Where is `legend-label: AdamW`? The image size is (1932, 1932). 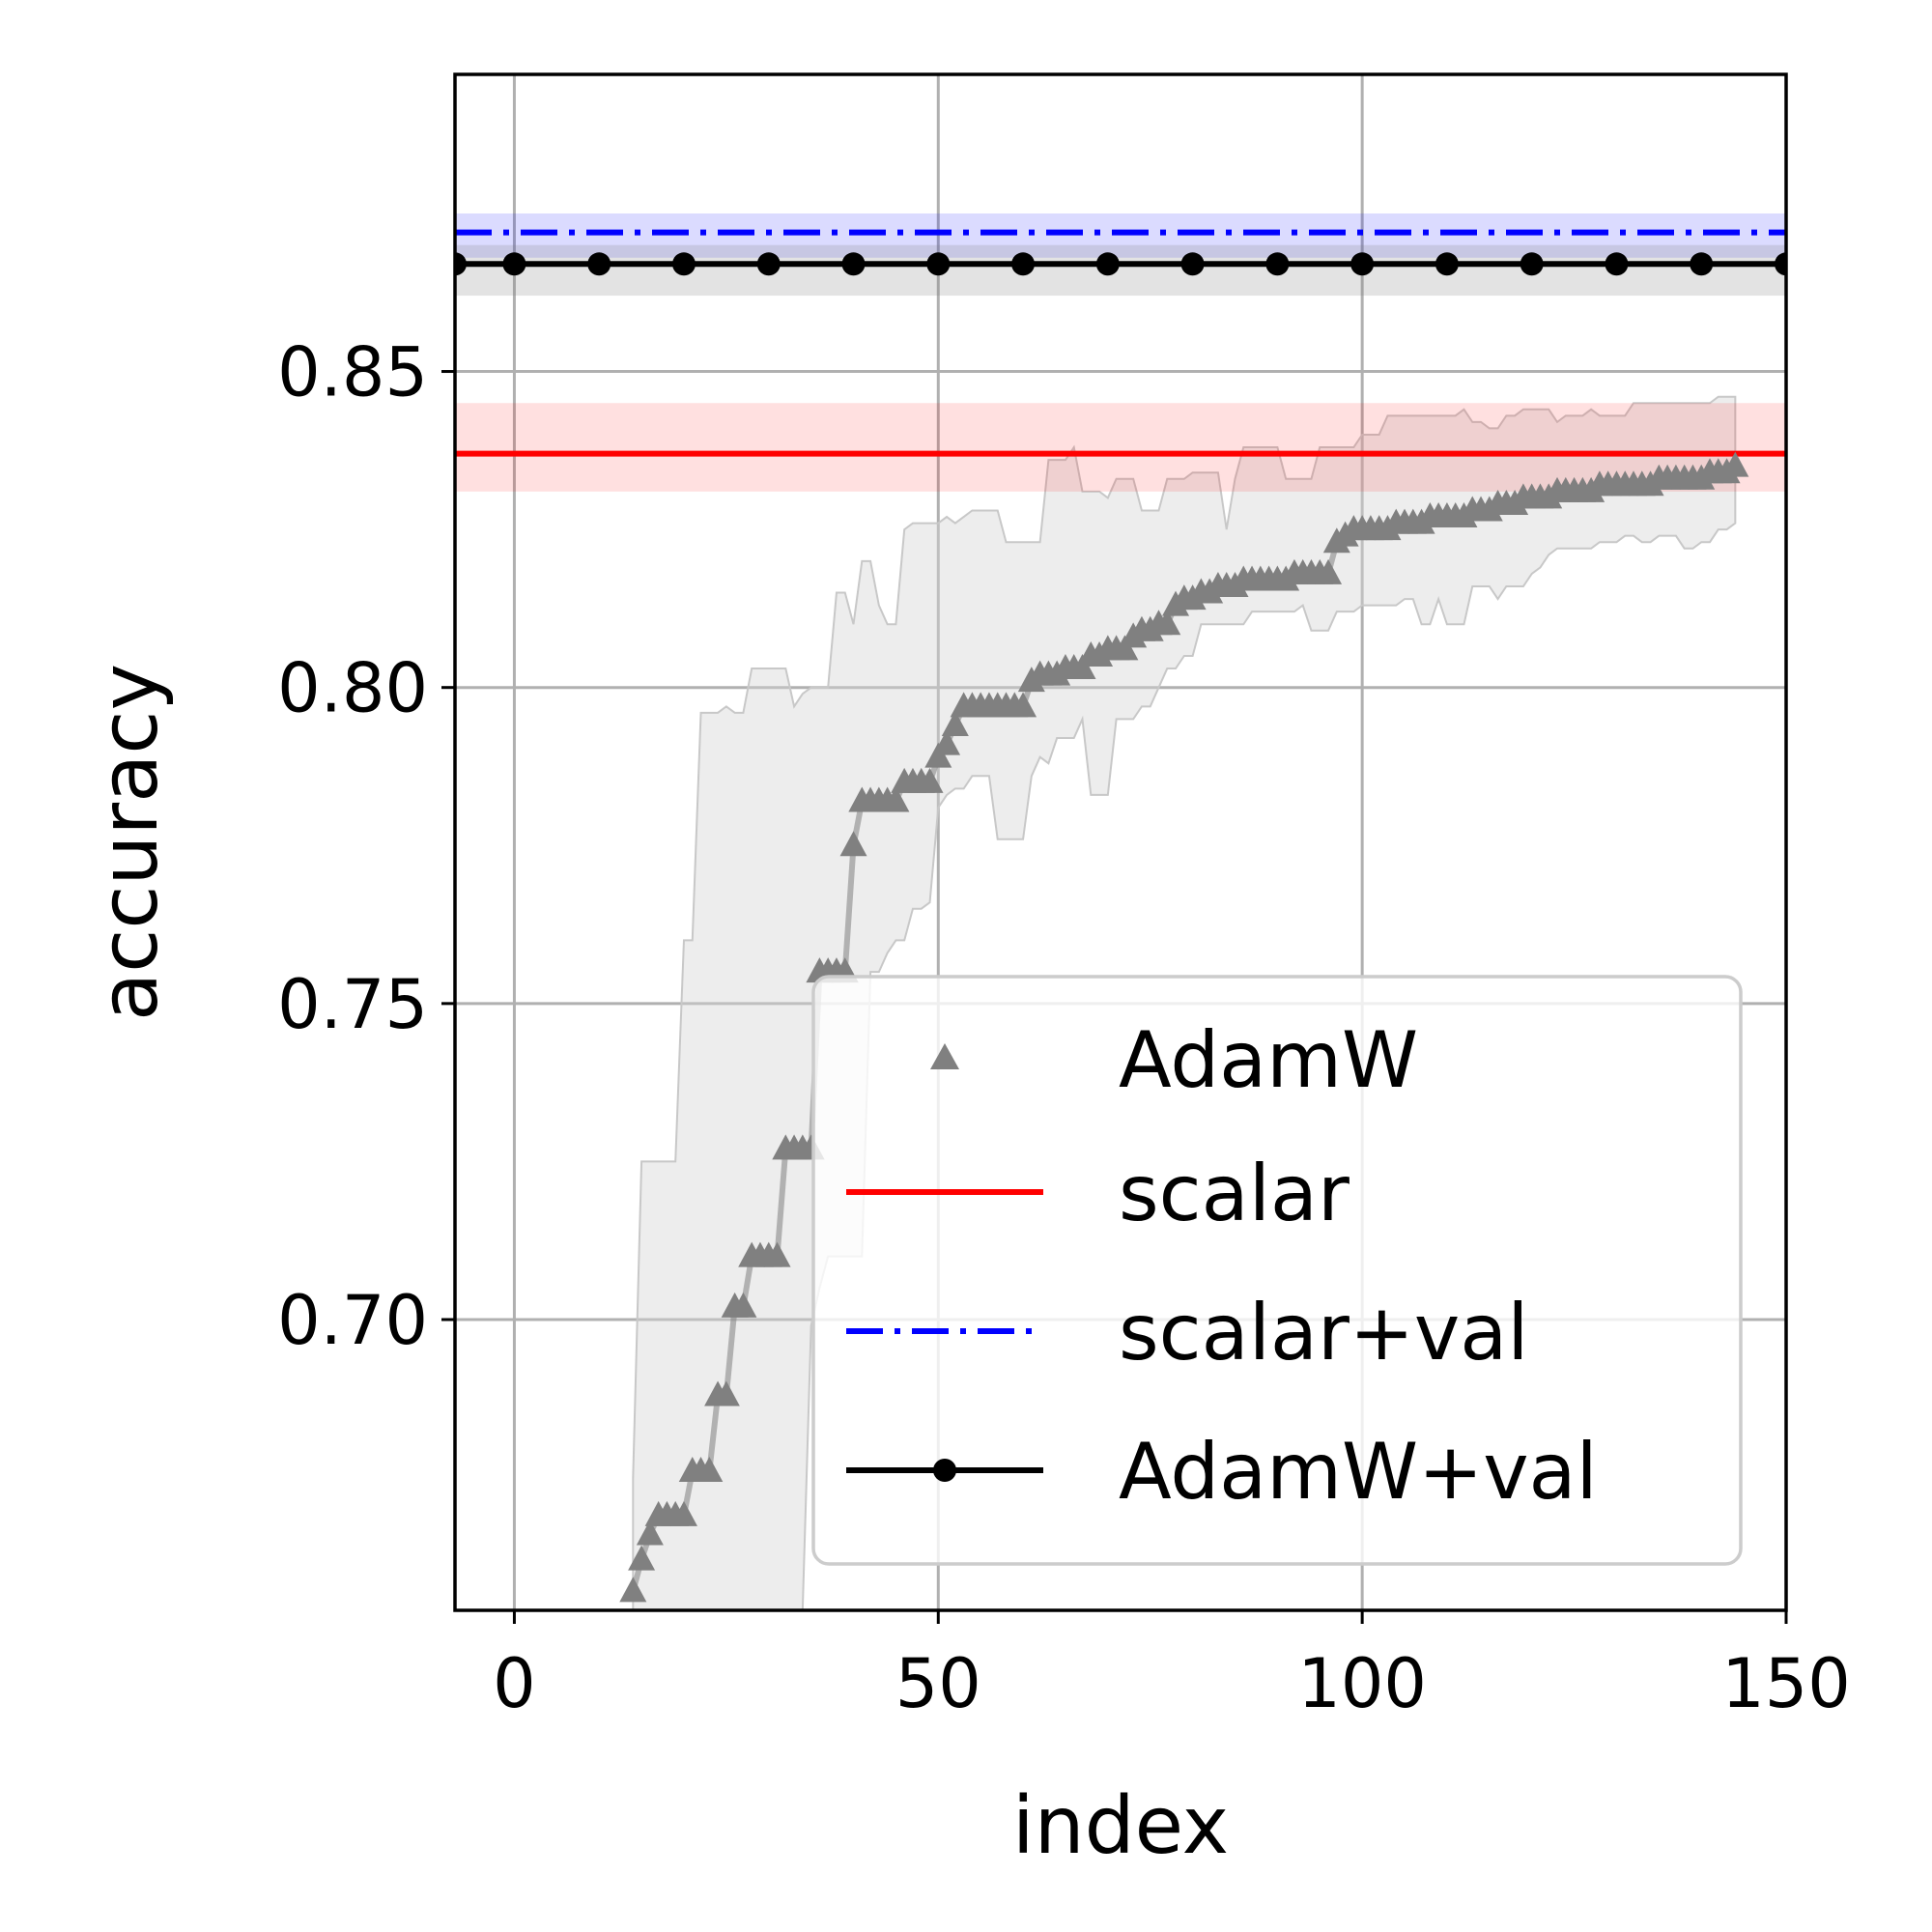 legend-label: AdamW is located at coordinates (1268, 1060).